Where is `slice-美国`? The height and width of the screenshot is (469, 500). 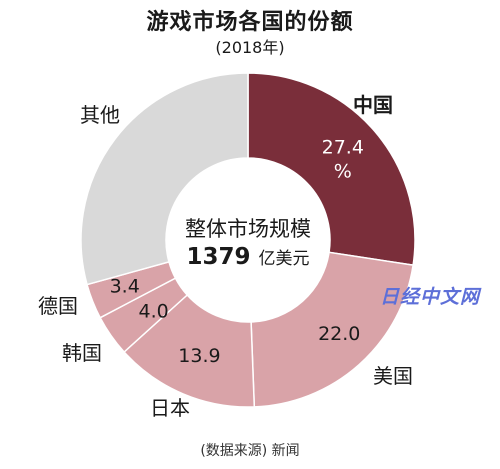 slice-美国 is located at coordinates (332, 329).